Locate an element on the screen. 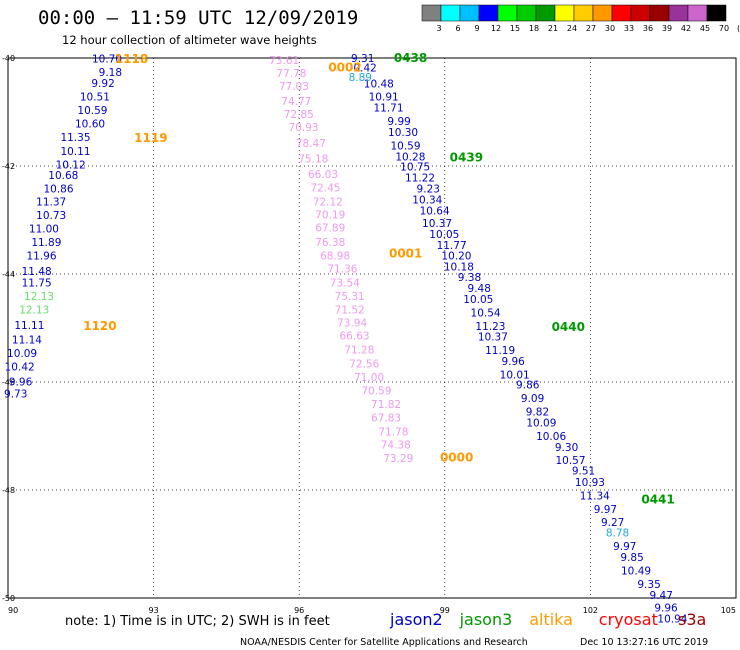 This screenshot has height=650, width=740. colorbar-label: 18 is located at coordinates (534, 28).